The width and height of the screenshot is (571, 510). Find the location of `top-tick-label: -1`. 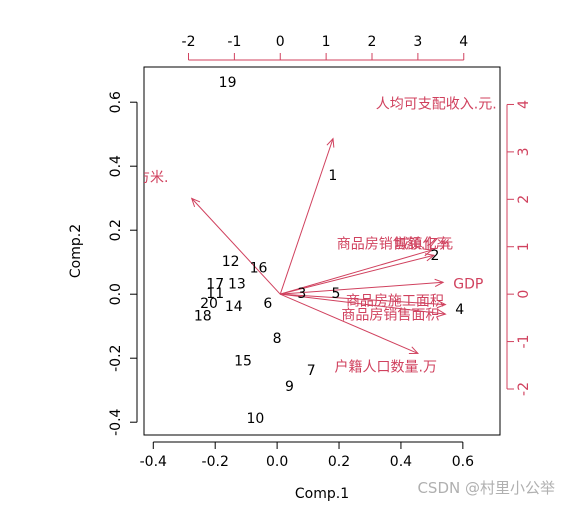

top-tick-label: -1 is located at coordinates (234, 42).